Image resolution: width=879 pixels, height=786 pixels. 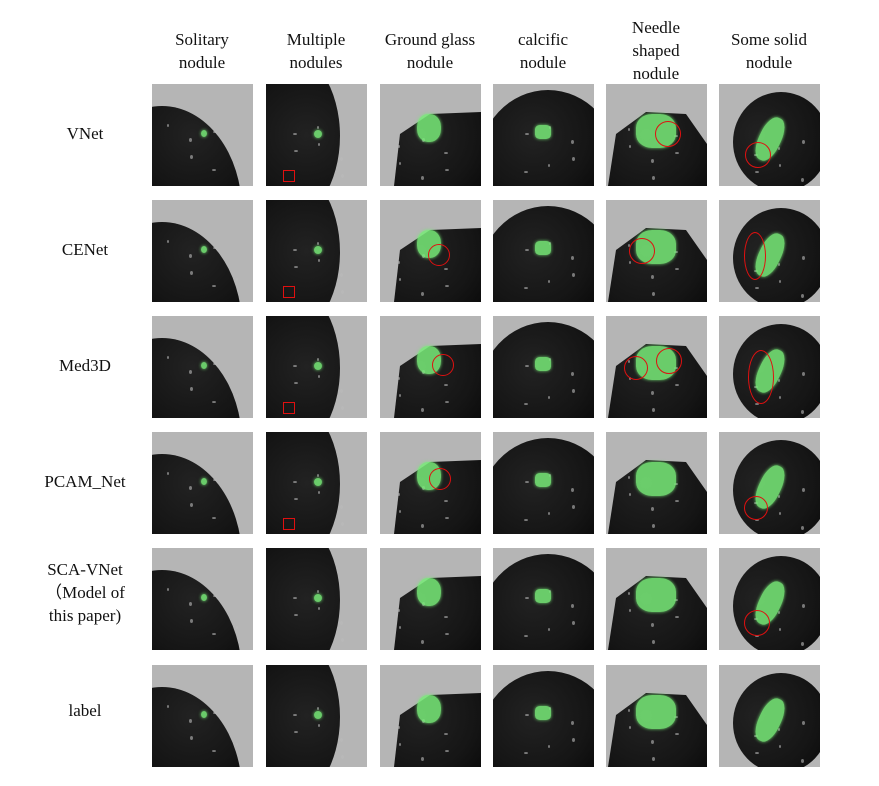 What do you see at coordinates (85, 249) in the screenshot?
I see `row-label: CENet` at bounding box center [85, 249].